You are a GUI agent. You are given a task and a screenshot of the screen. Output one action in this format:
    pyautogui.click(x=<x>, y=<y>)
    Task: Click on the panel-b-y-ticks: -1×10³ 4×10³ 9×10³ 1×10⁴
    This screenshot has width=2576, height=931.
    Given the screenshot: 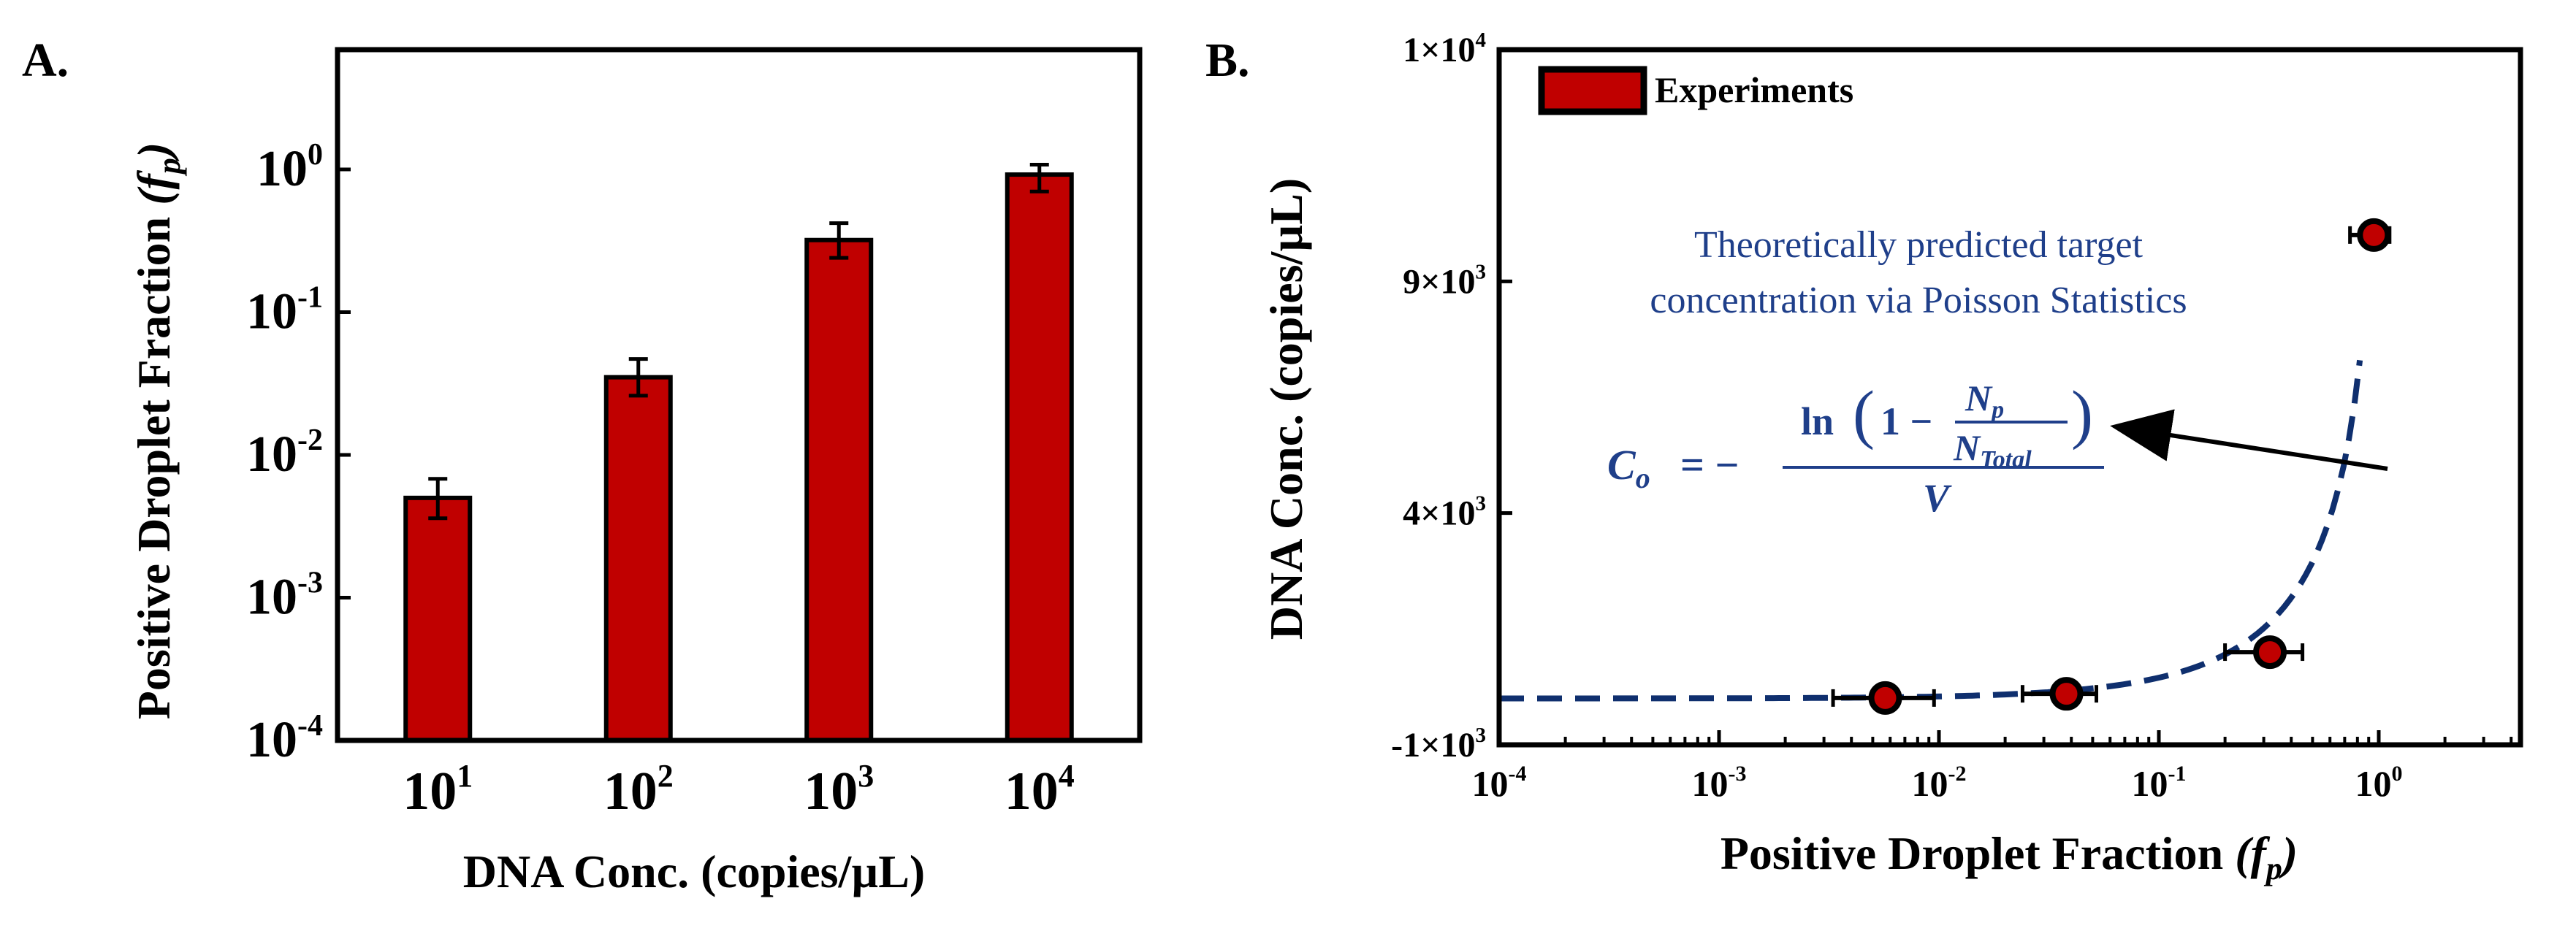 What is the action you would take?
    pyautogui.click(x=1452, y=396)
    